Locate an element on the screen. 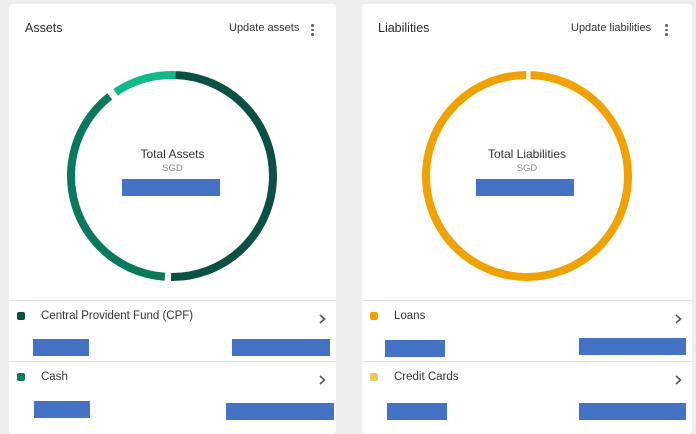 Image resolution: width=696 pixels, height=434 pixels. cpf-label: Central Provident Fund (CPF) is located at coordinates (117, 316).